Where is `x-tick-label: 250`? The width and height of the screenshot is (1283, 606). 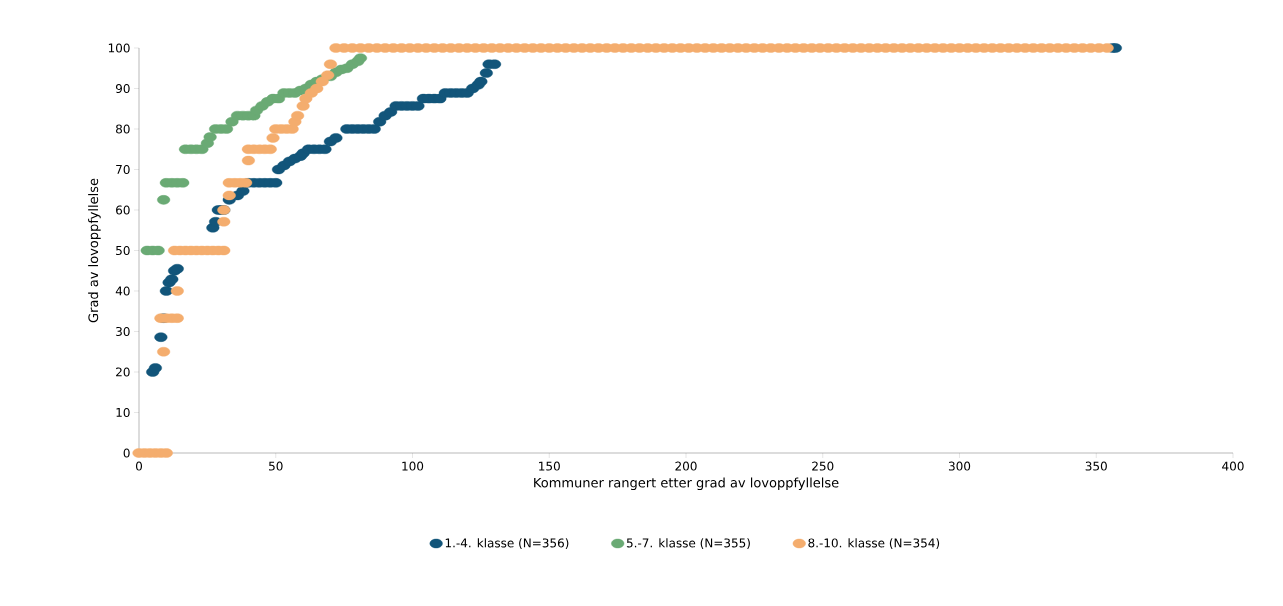 x-tick-label: 250 is located at coordinates (823, 466).